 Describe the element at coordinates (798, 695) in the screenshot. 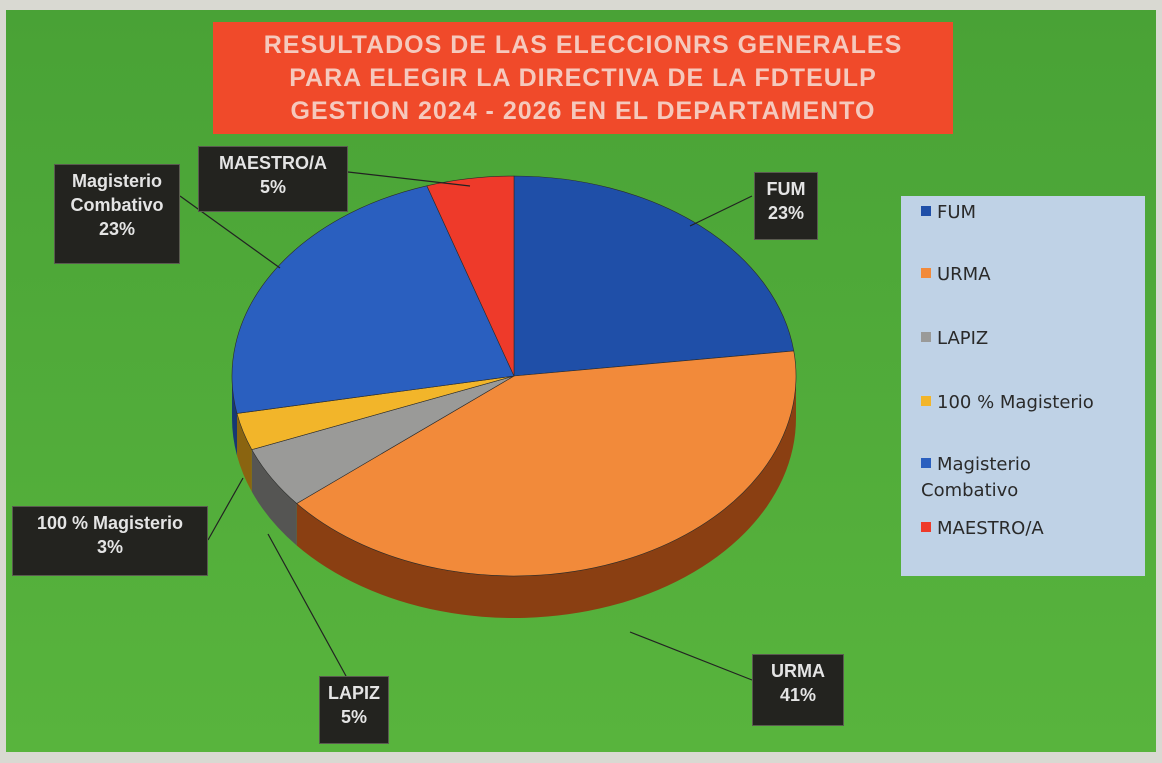

I see `data-label-urma-value: 41%` at that location.